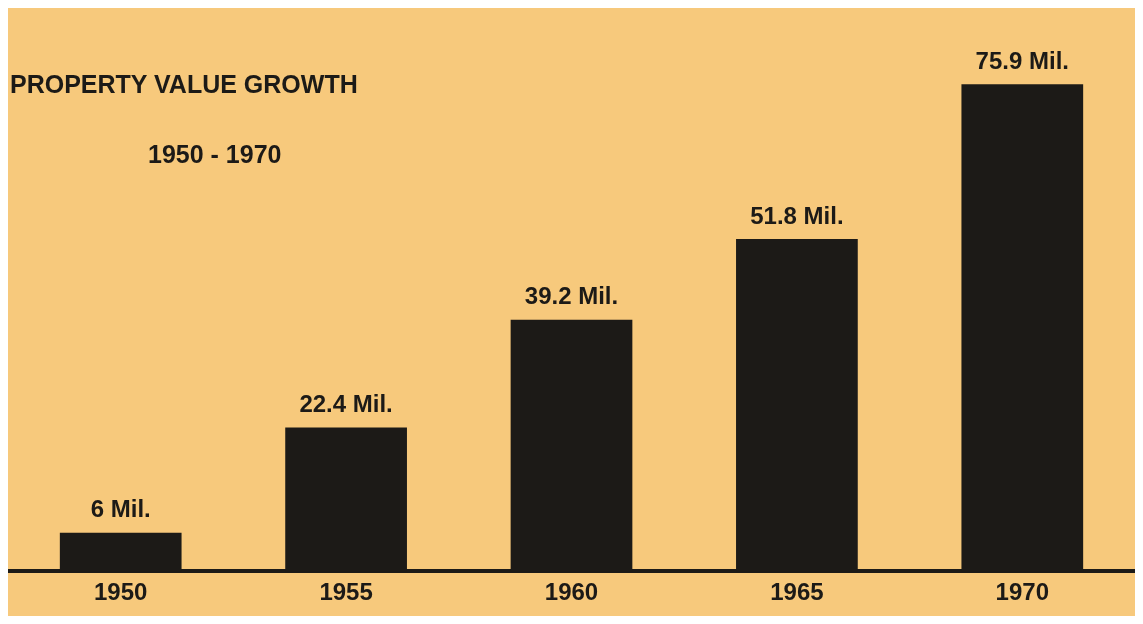 The width and height of the screenshot is (1143, 624). What do you see at coordinates (1022, 592) in the screenshot?
I see `x-tick-label: 1970` at bounding box center [1022, 592].